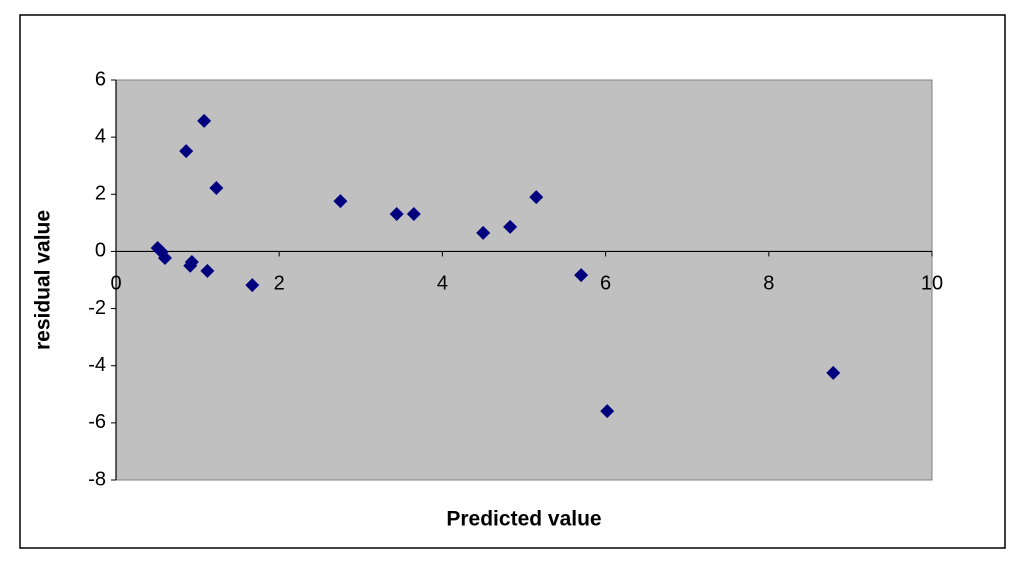  I want to click on y-tick-label: 6, so click(100, 79).